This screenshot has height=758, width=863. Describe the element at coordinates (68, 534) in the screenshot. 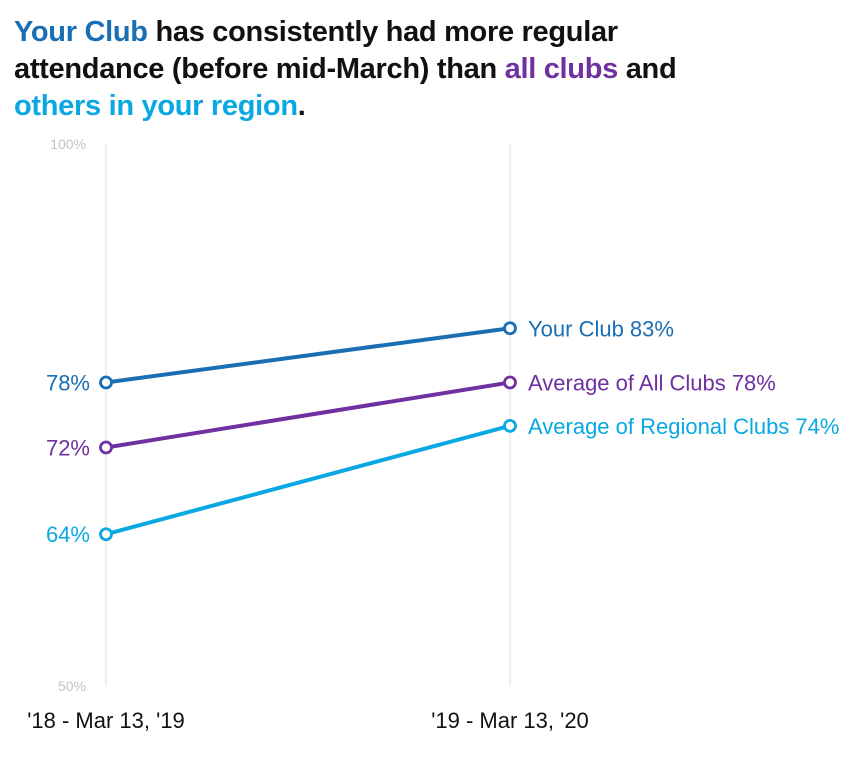

I see `start-value-label: 64%` at that location.